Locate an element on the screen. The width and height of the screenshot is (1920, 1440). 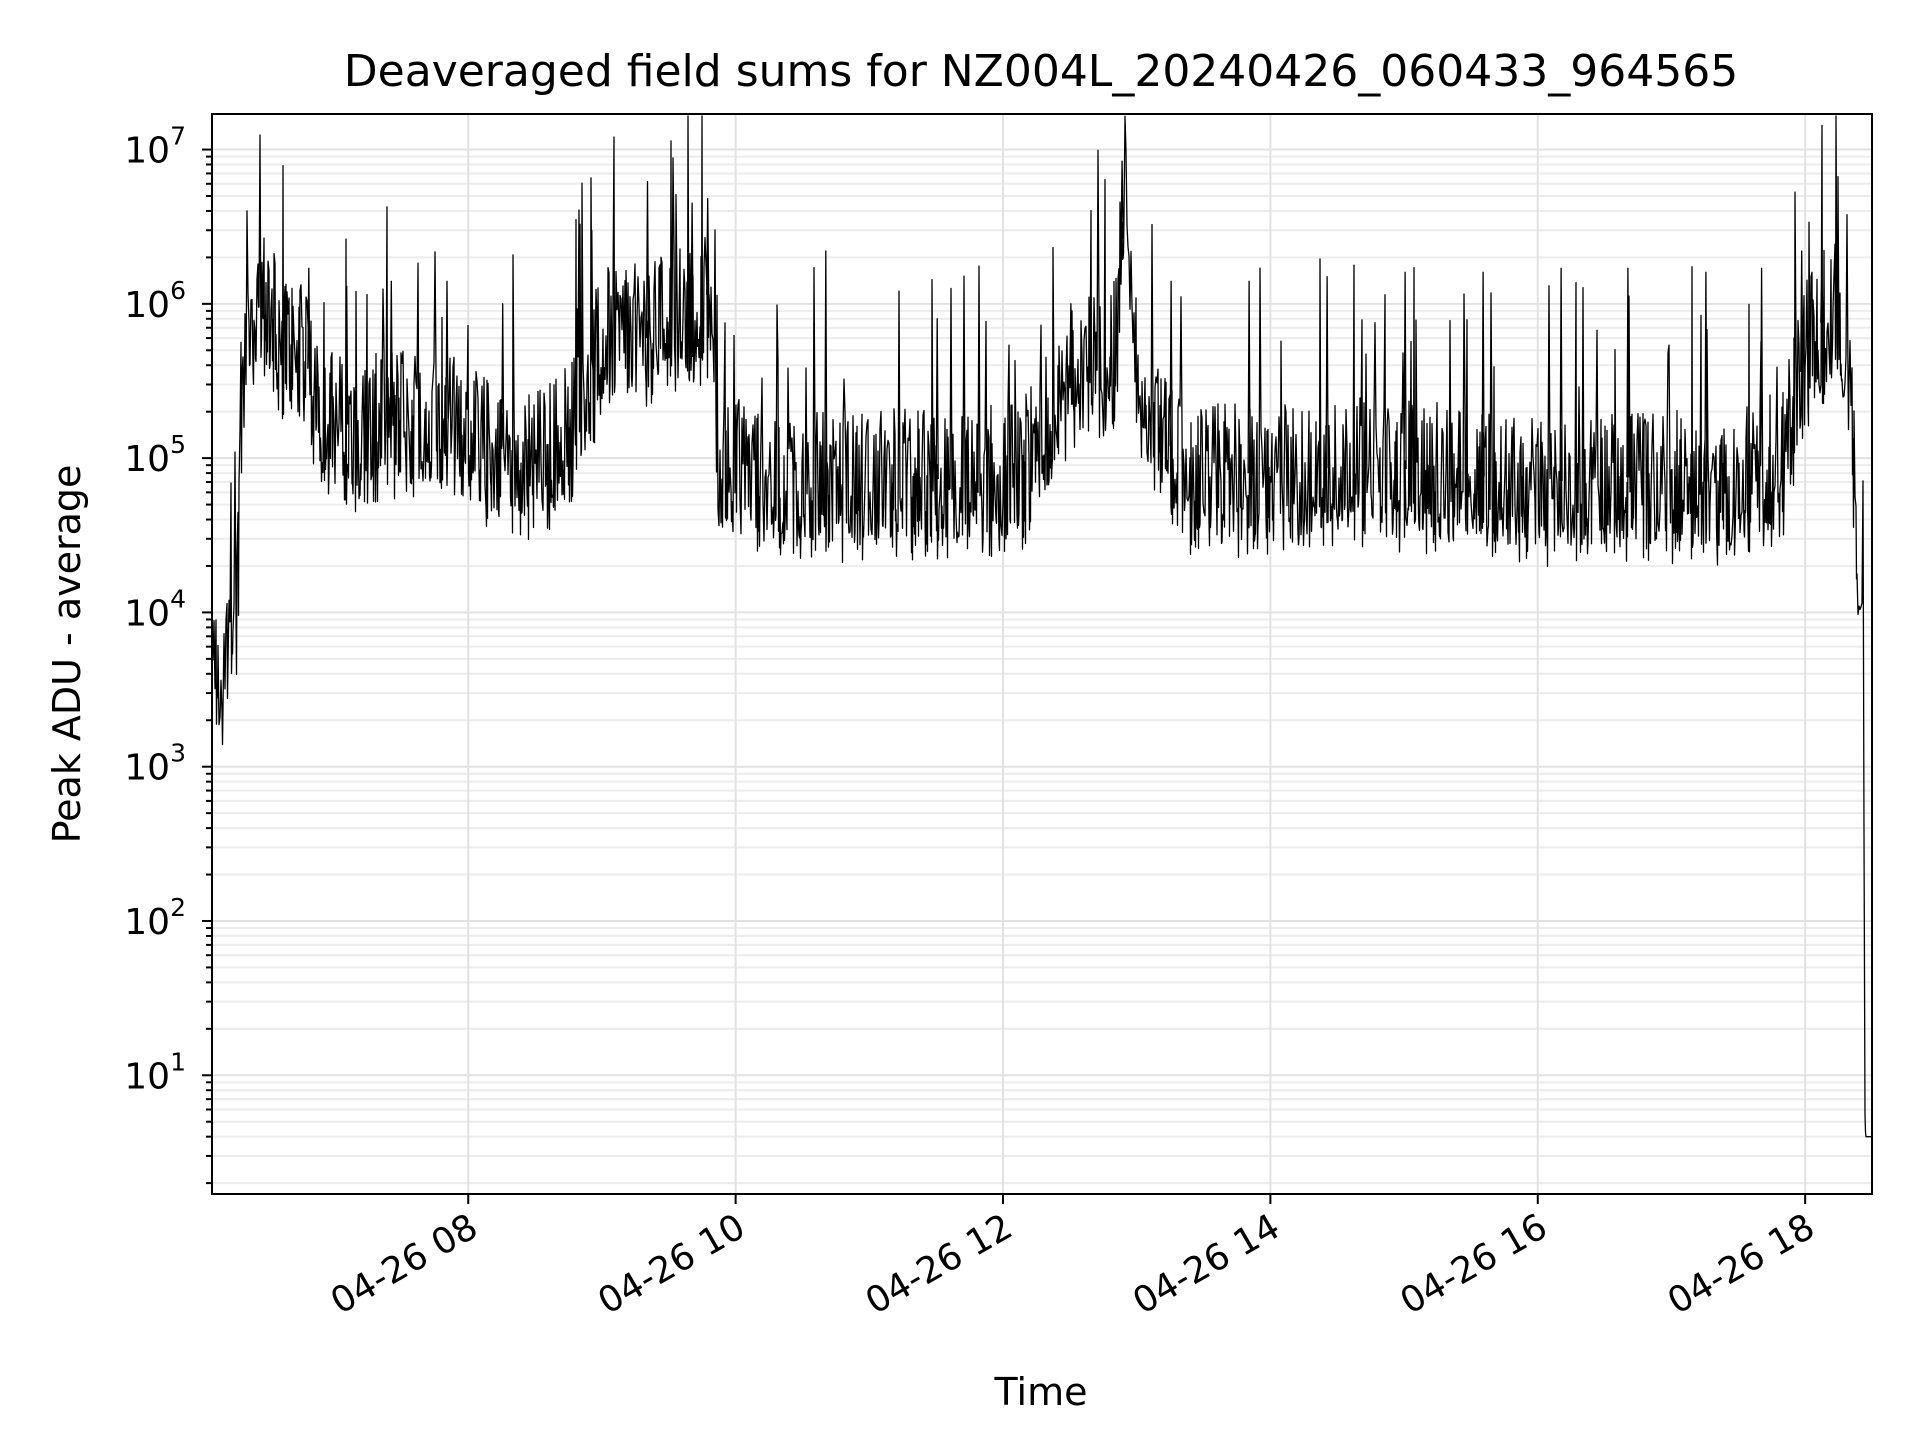
y-tick-label: 10⁴ is located at coordinates (155, 609).